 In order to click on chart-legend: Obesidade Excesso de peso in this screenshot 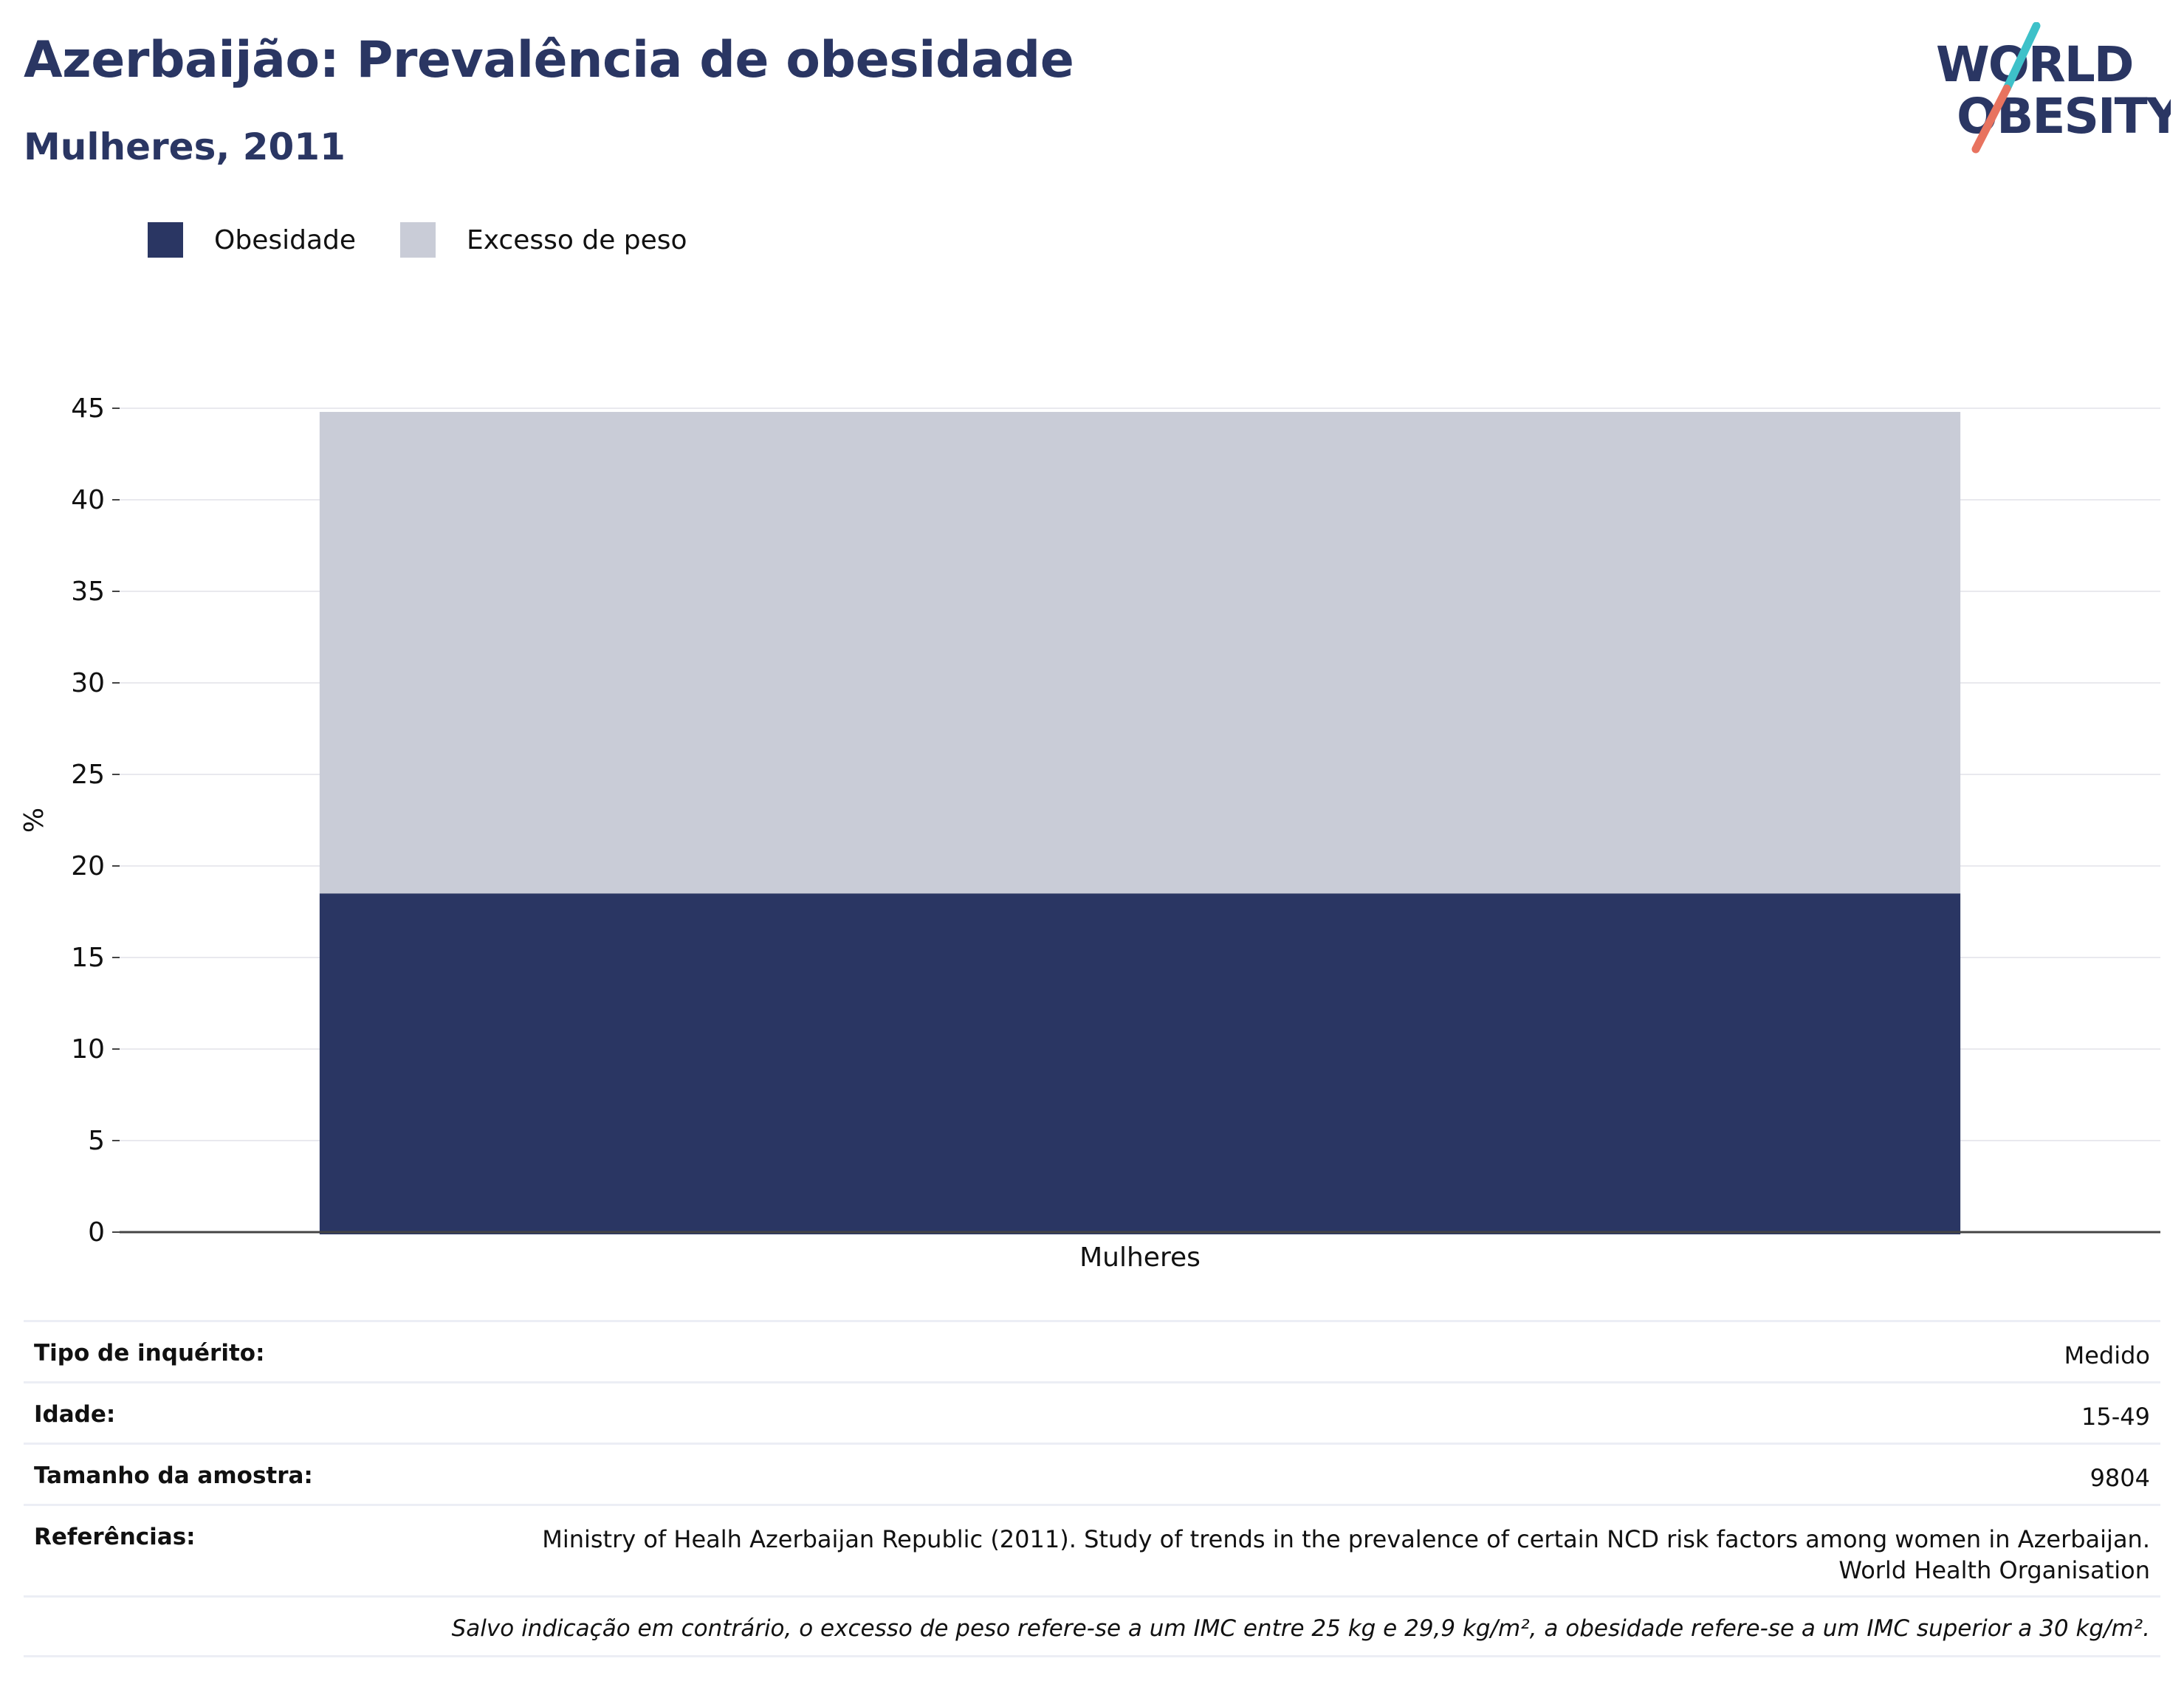, I will do `click(440, 239)`.